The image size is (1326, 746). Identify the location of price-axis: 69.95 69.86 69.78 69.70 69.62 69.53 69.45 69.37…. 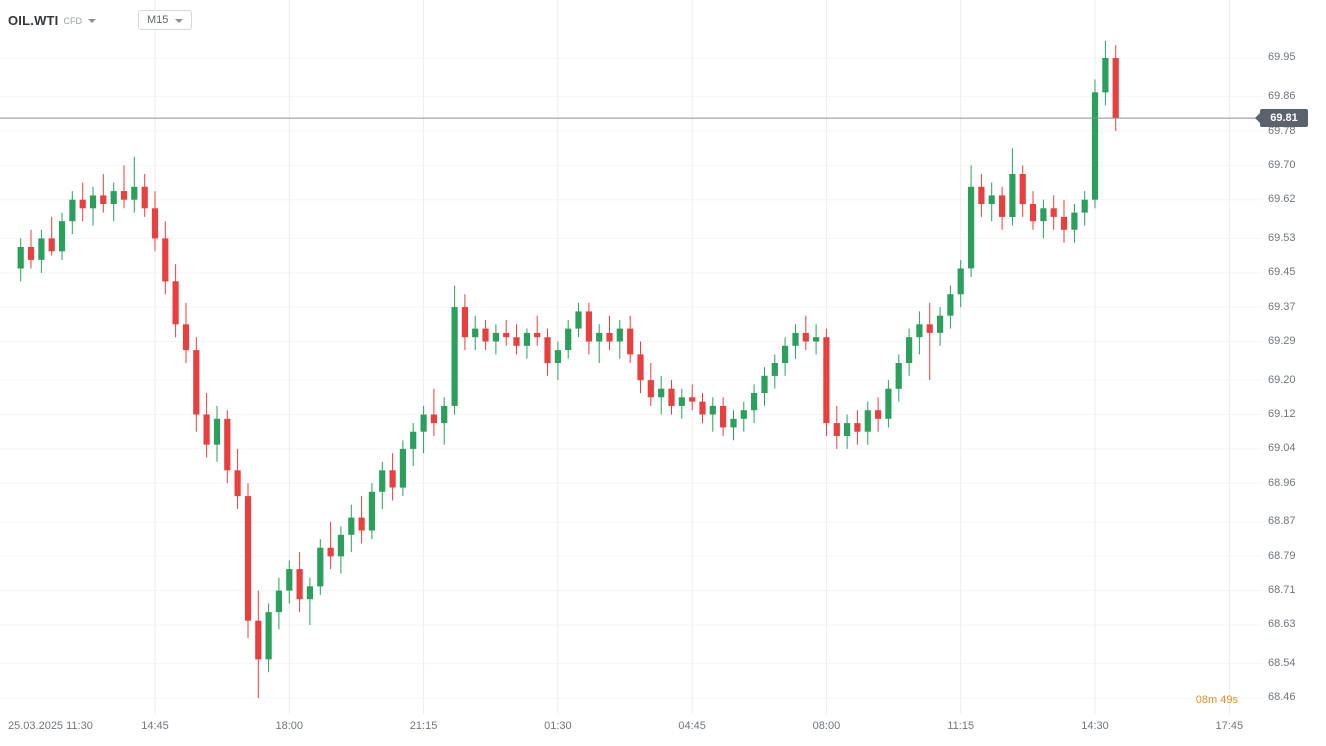
(1294, 357).